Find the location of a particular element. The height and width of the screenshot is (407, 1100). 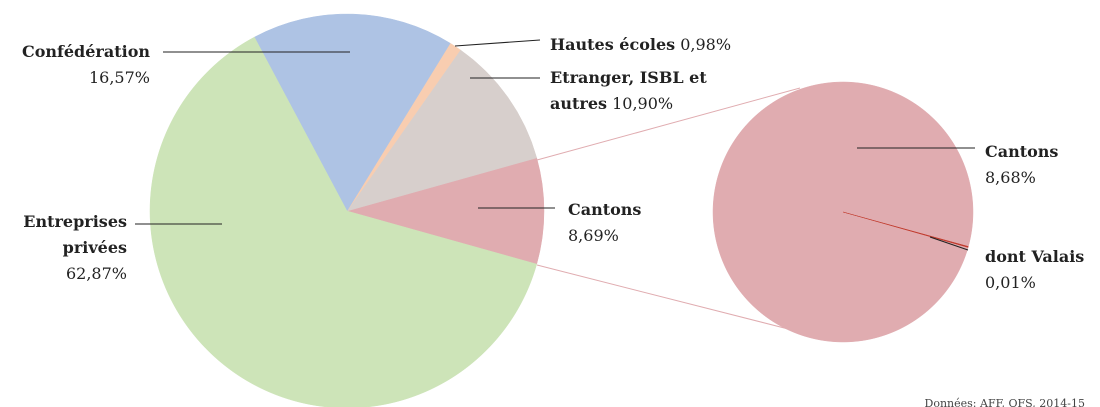

slice-label: dont Valais 0,01% is located at coordinates (1034, 270).